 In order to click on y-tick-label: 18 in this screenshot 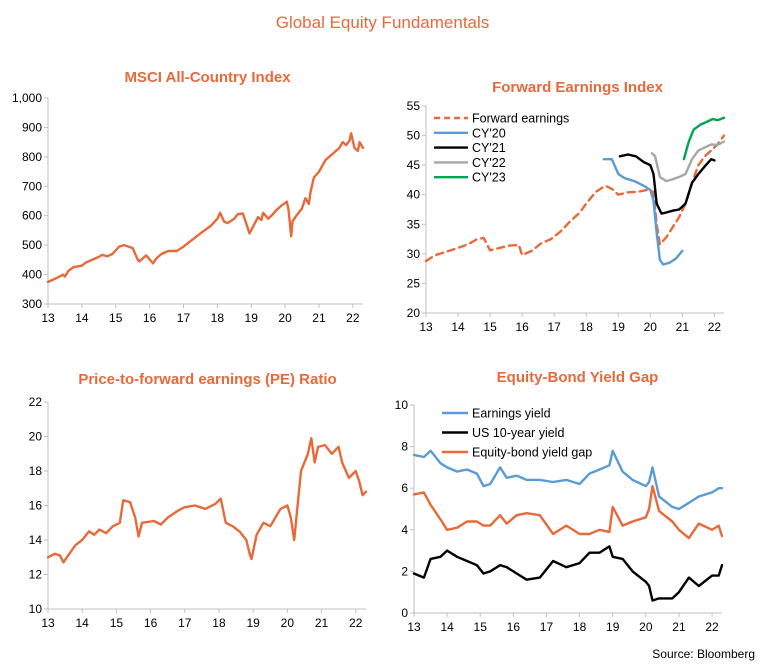, I will do `click(36, 471)`.